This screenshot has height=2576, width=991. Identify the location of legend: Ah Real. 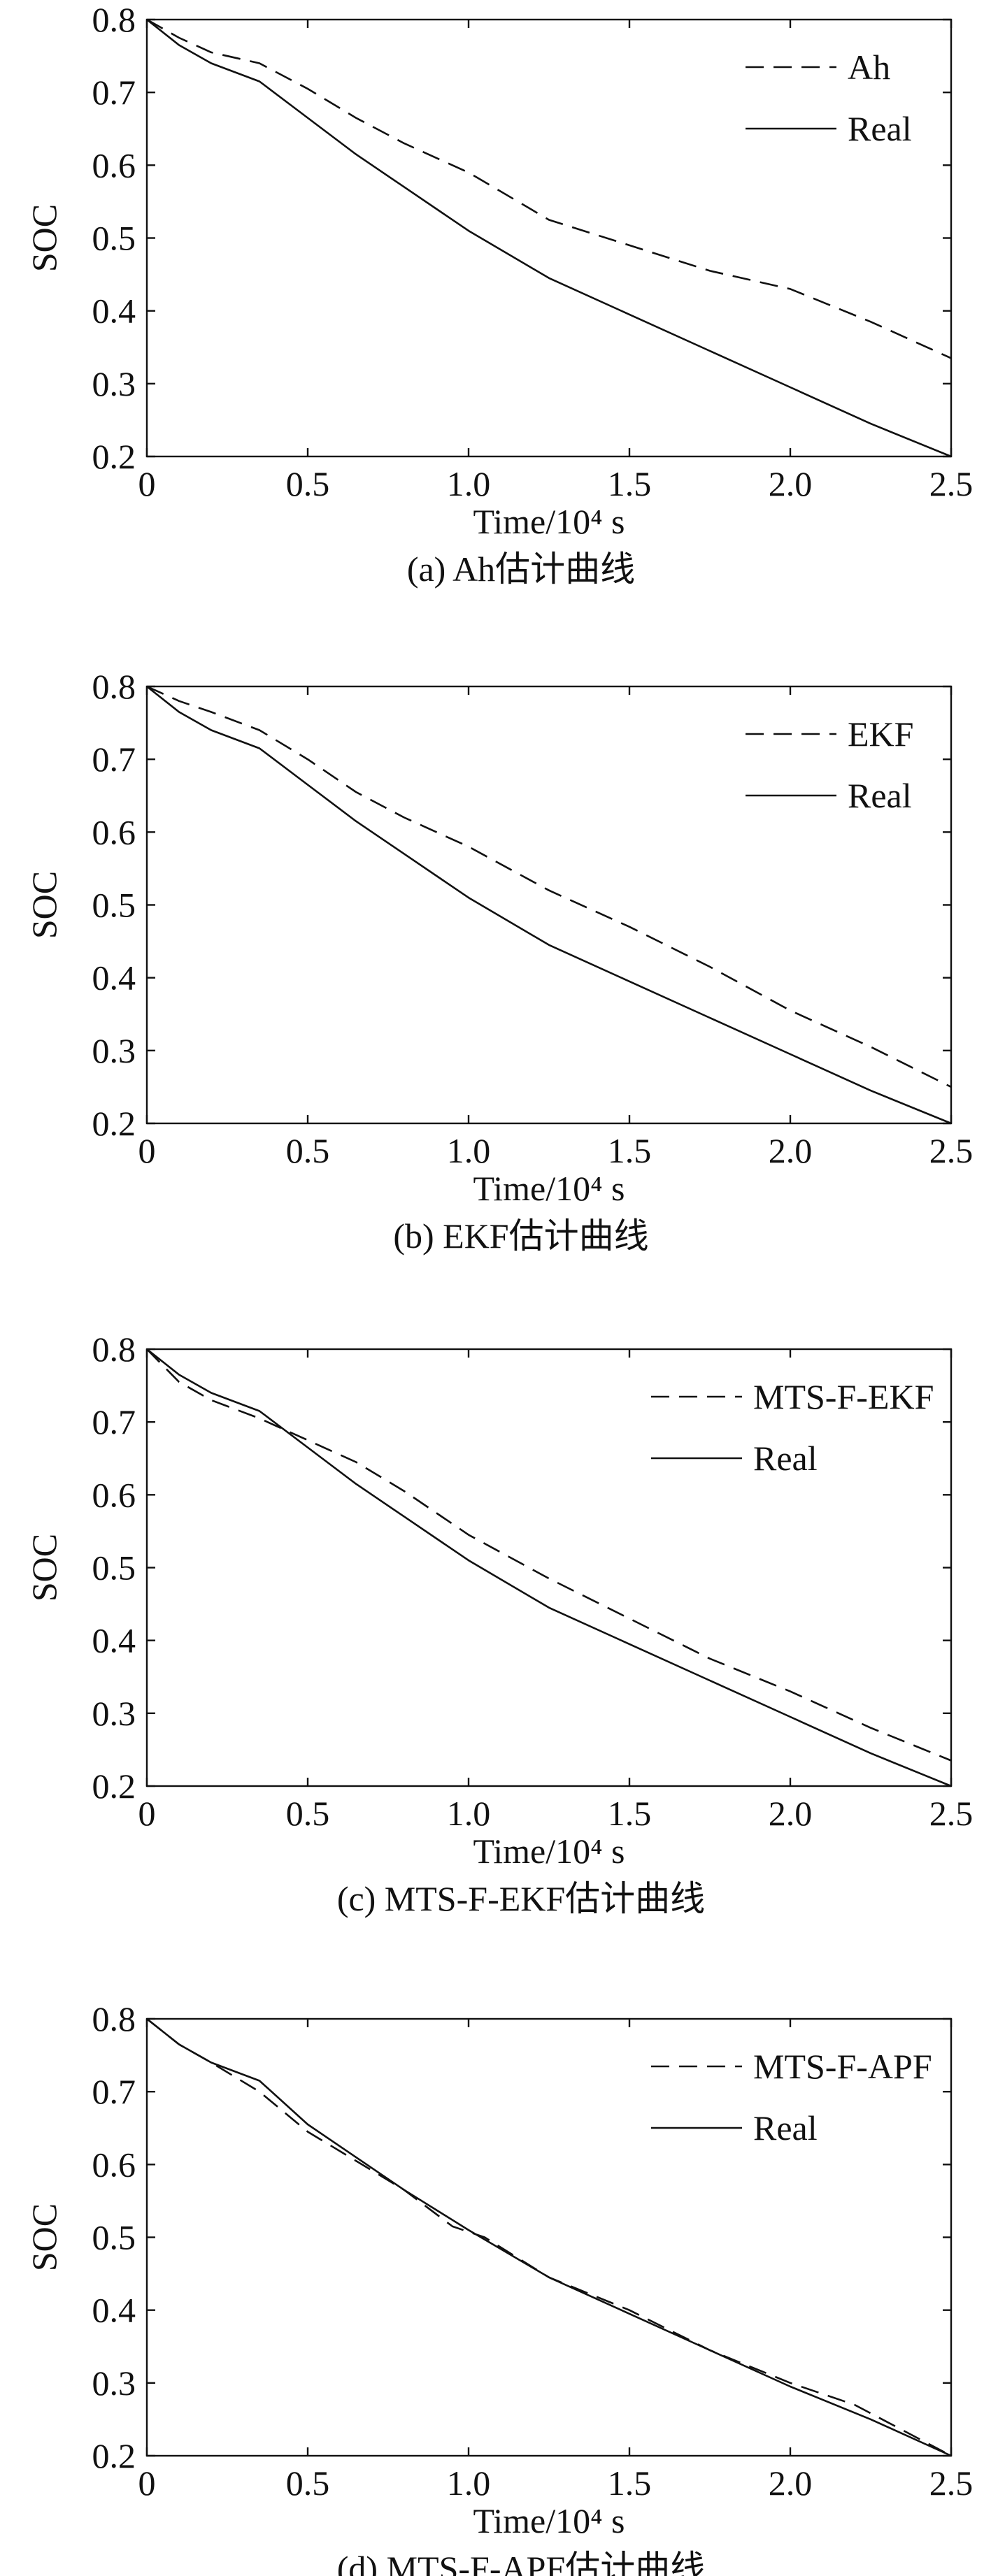
(829, 98).